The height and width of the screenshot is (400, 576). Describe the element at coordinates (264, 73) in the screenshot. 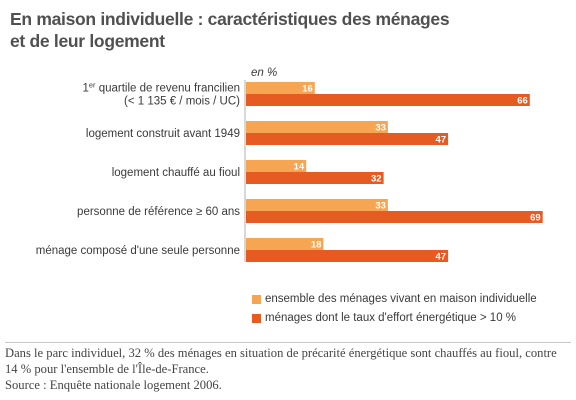

I see `unit-label: en %` at that location.